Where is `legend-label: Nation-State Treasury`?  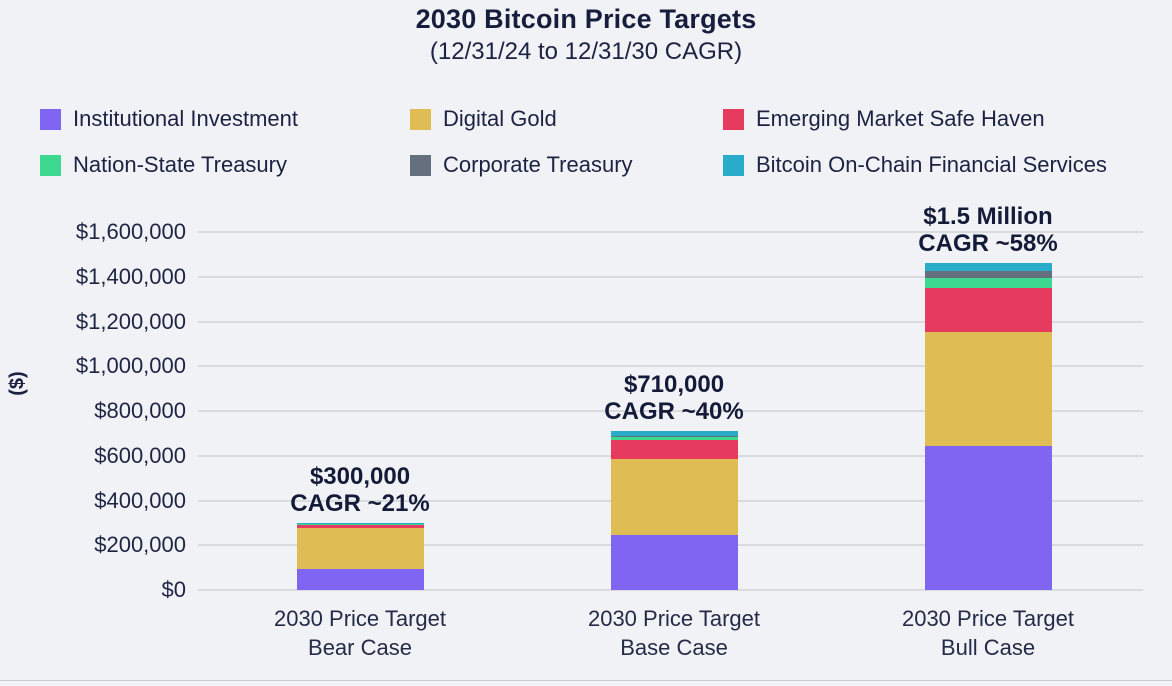 legend-label: Nation-State Treasury is located at coordinates (180, 164).